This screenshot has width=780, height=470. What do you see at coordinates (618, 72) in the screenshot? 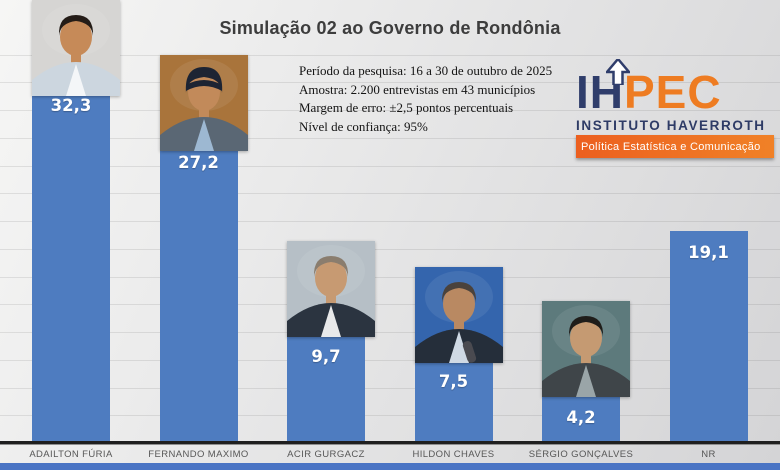
I see `arrow-up-icon` at bounding box center [618, 72].